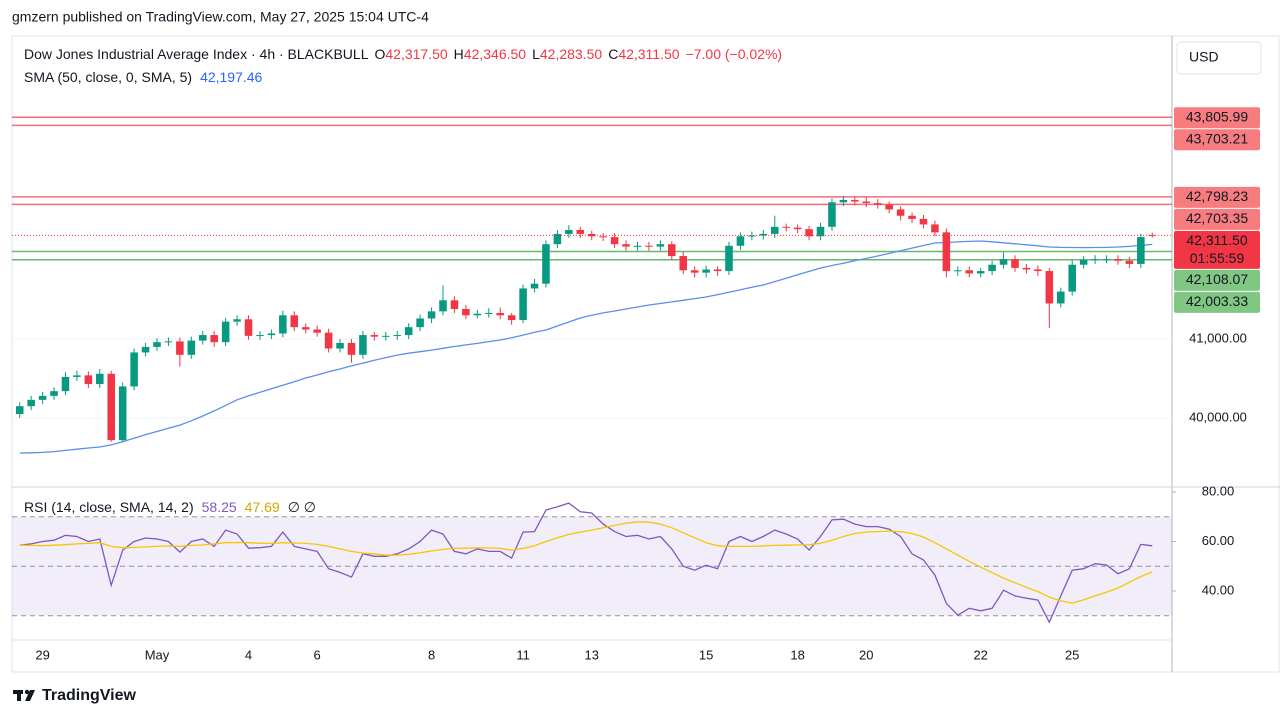 This screenshot has height=720, width=1280. What do you see at coordinates (1217, 258) in the screenshot?
I see `price-label: 01:55:59` at bounding box center [1217, 258].